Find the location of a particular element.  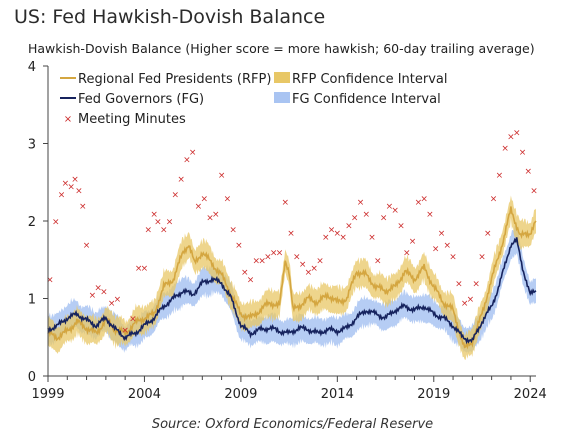

legend-fg-ci-swatch is located at coordinates (282, 97).